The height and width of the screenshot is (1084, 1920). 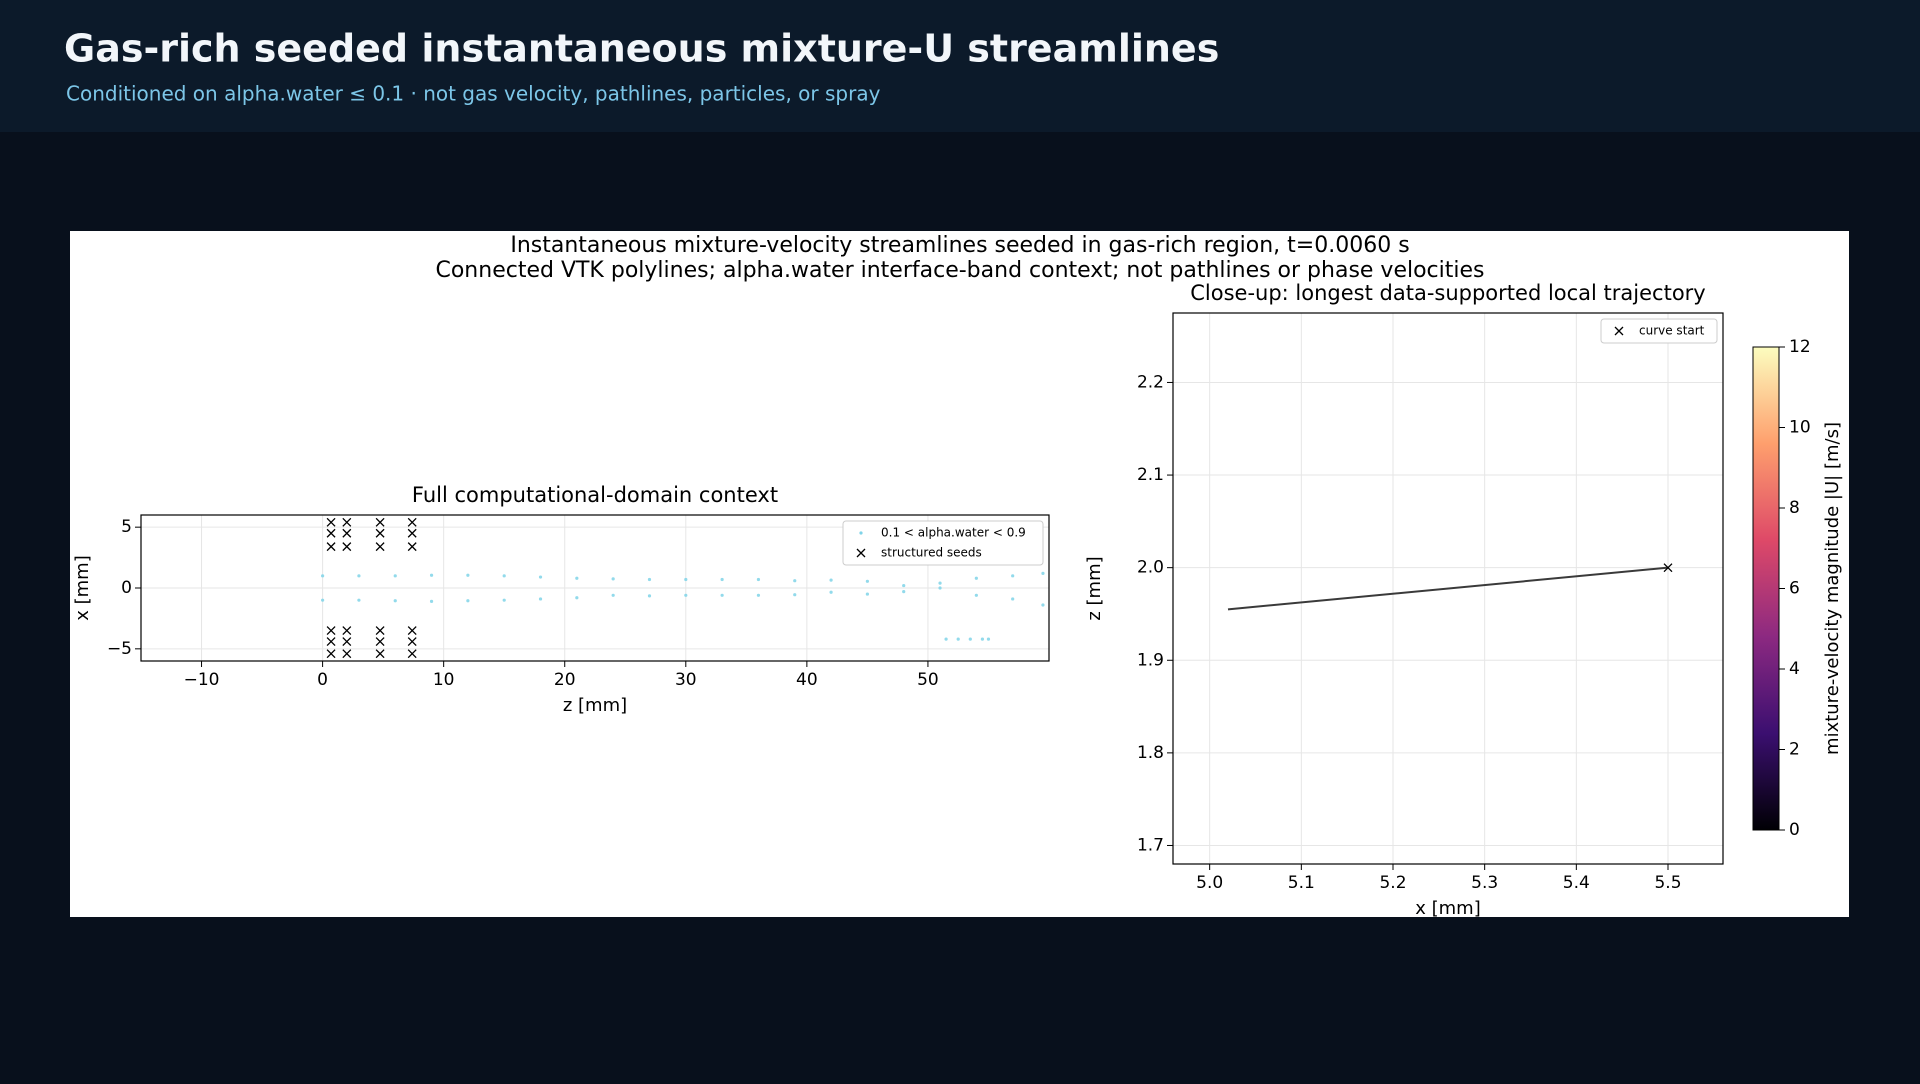 What do you see at coordinates (322, 680) in the screenshot?
I see `x-tick-label: 0` at bounding box center [322, 680].